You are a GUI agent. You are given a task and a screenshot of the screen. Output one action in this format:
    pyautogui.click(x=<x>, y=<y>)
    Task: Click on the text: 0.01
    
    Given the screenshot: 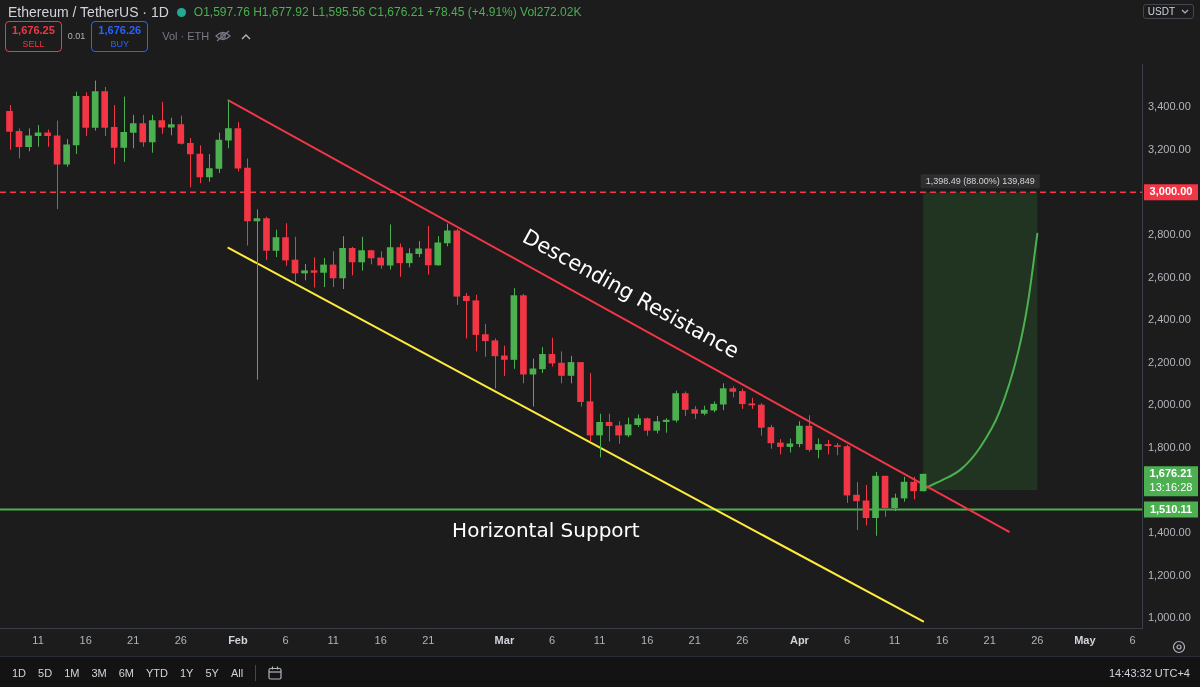 What is the action you would take?
    pyautogui.click(x=76, y=36)
    